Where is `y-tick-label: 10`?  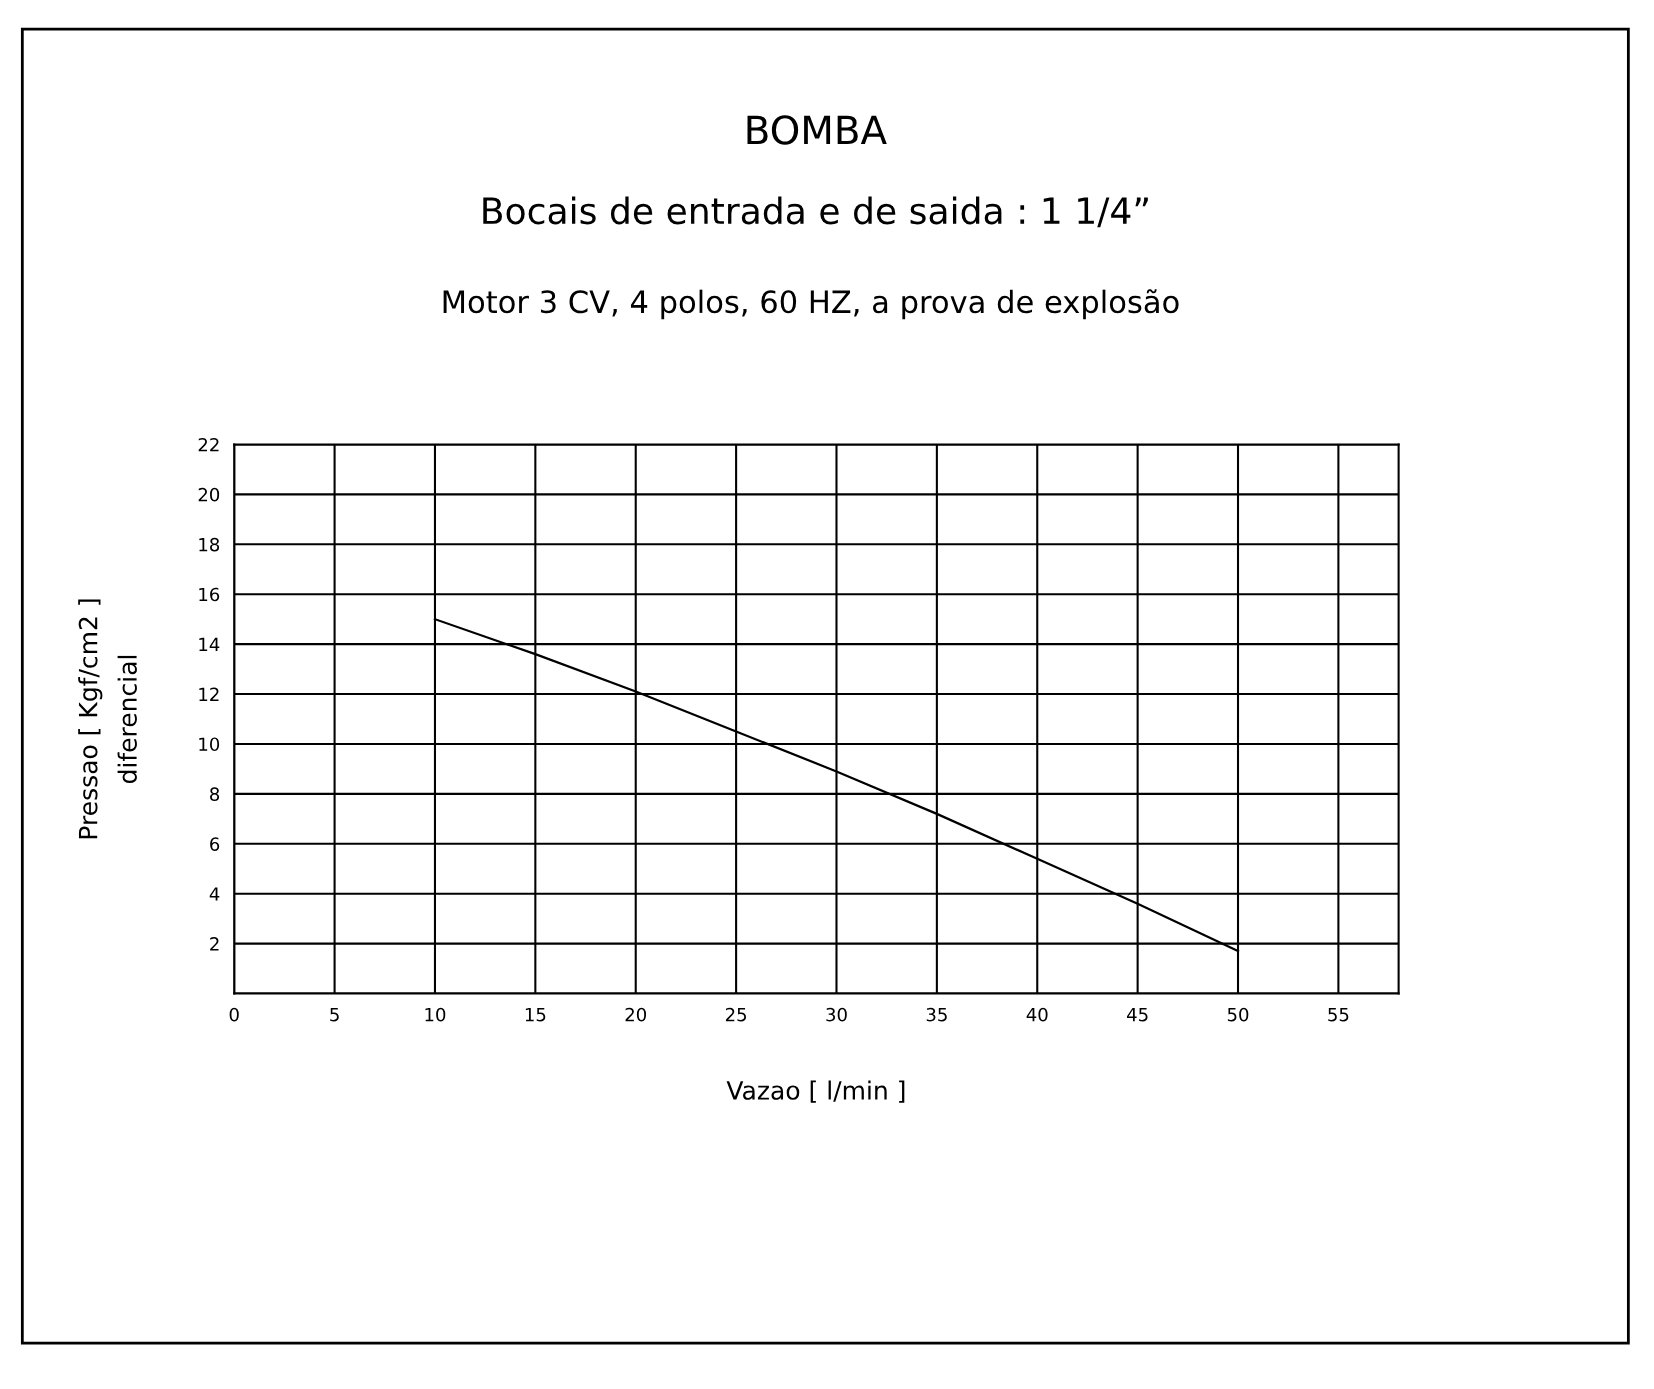
y-tick-label: 10 is located at coordinates (209, 744).